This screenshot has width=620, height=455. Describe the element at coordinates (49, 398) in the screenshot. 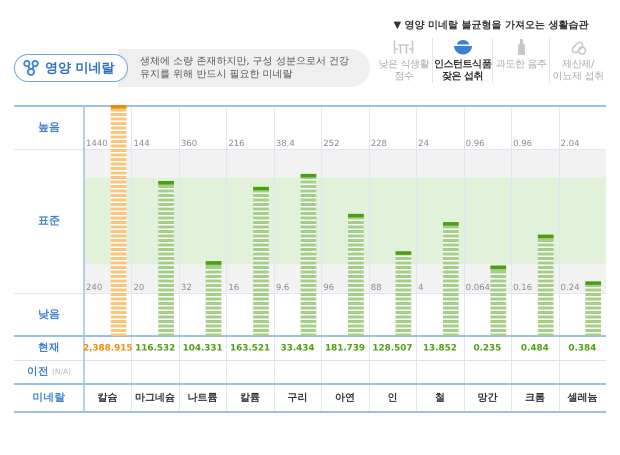

I see `text: 미네랄` at that location.